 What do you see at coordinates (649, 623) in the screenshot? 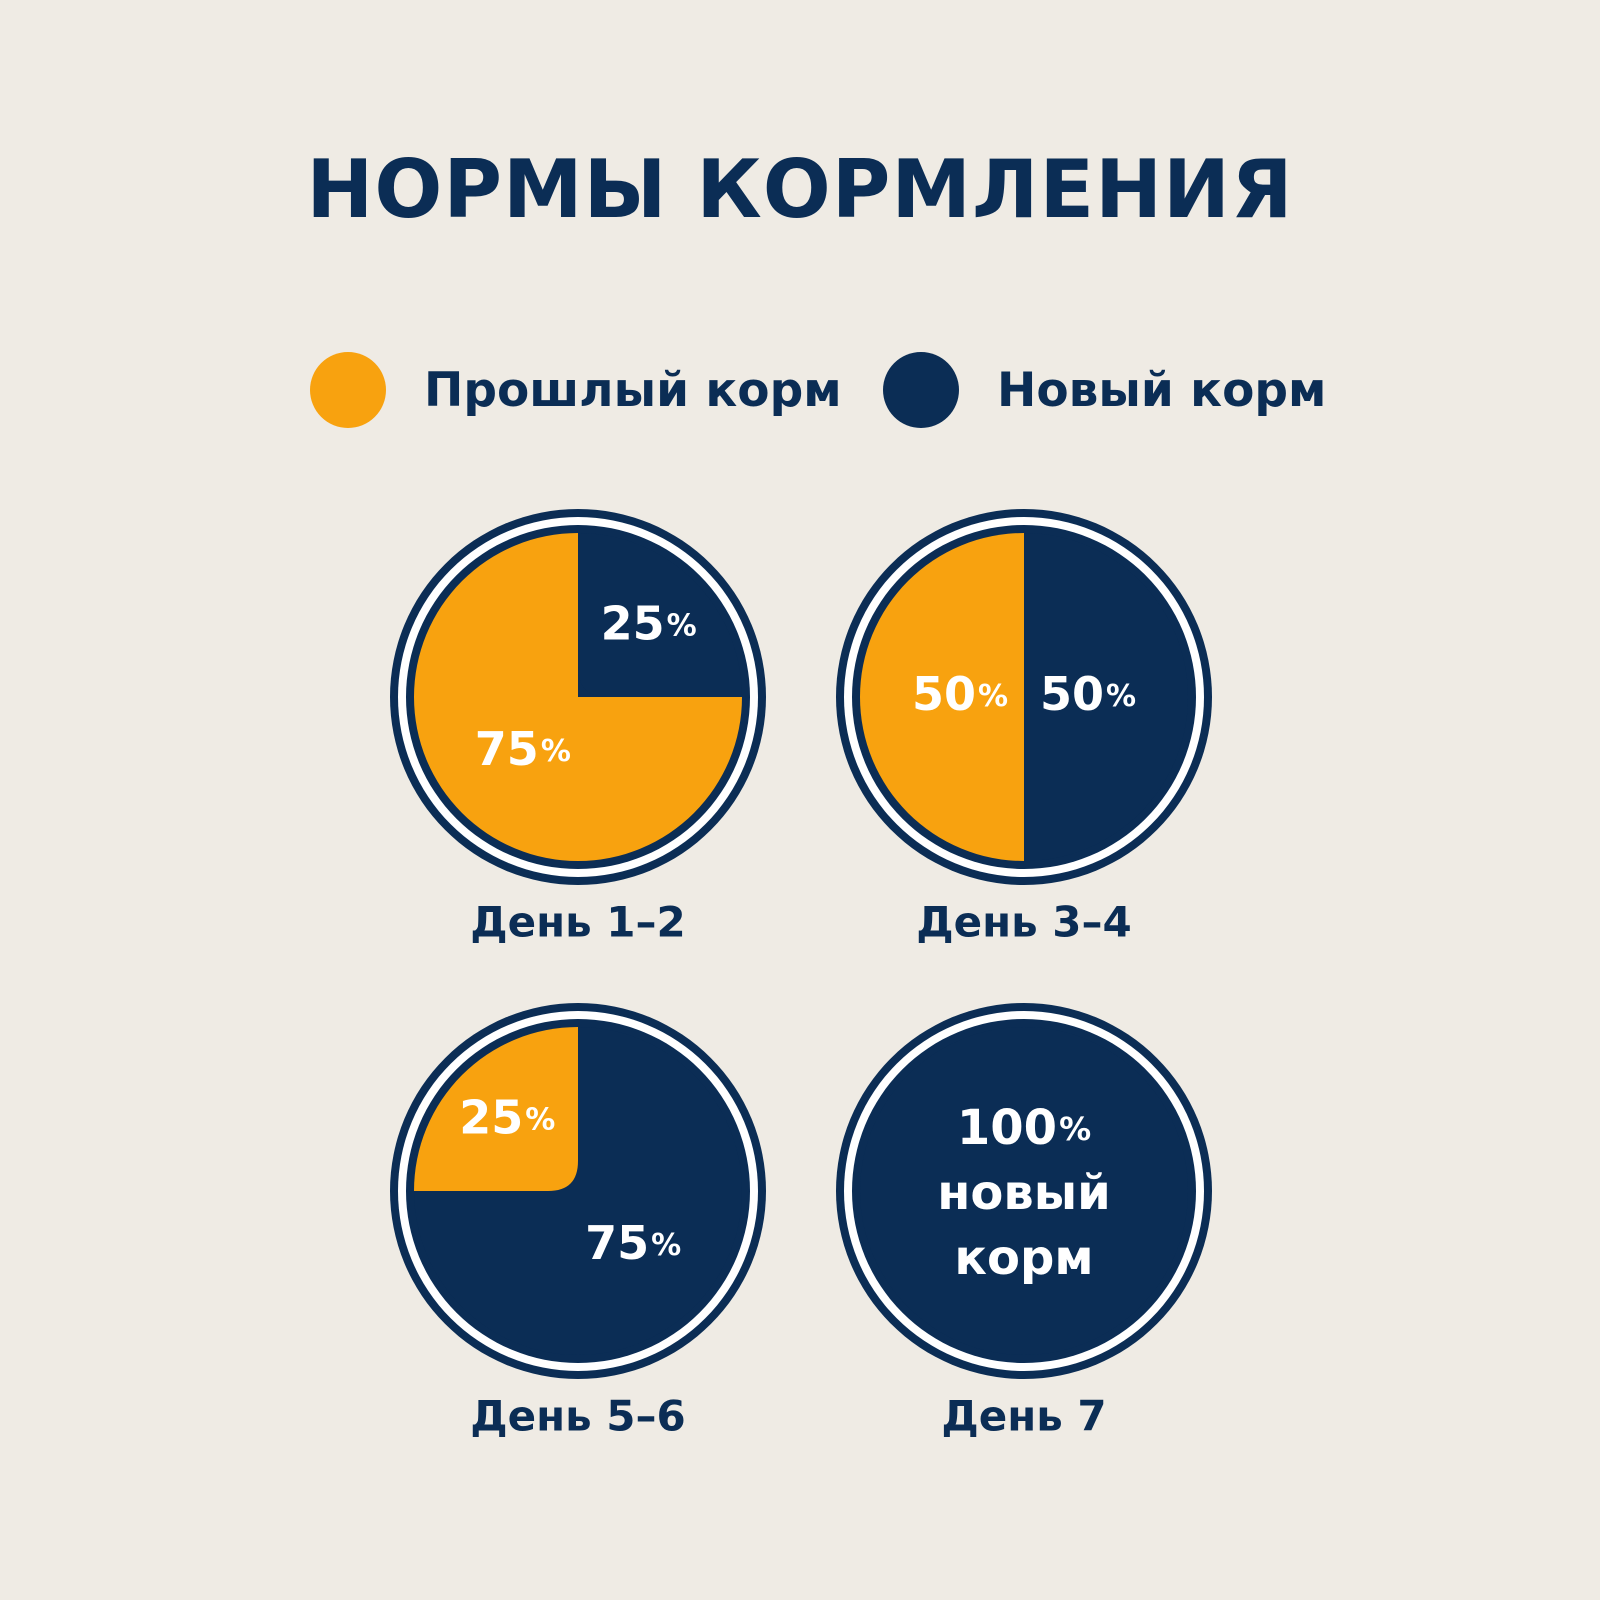
I see `pie-label-new-food: 25%` at bounding box center [649, 623].